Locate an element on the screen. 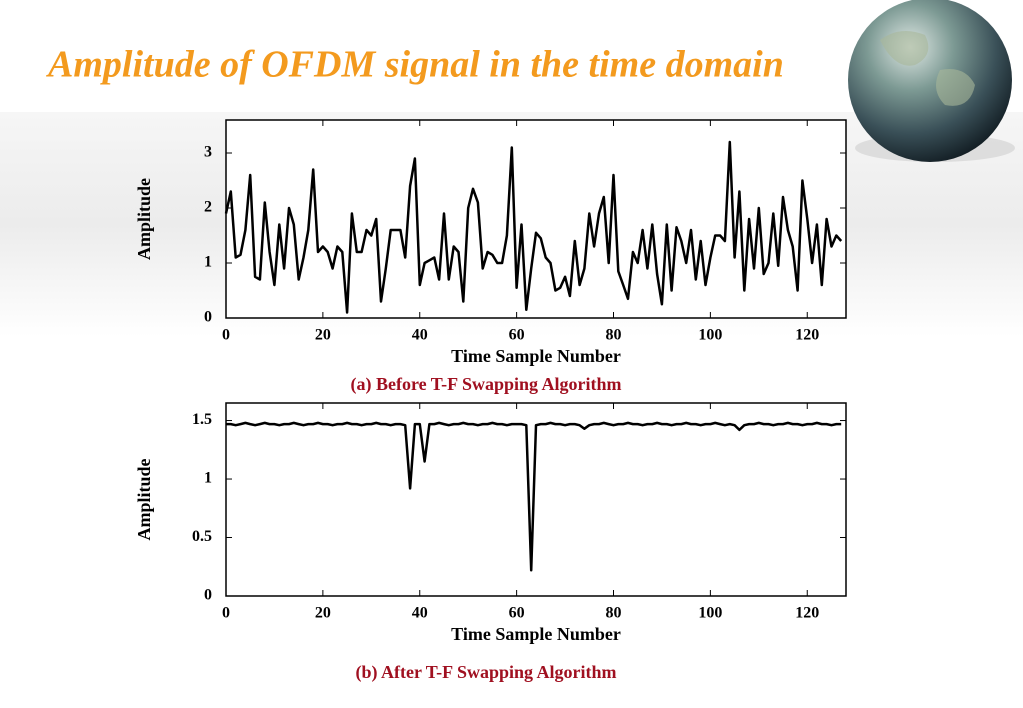 The width and height of the screenshot is (1023, 708). y-tick-label: 3 is located at coordinates (208, 152).